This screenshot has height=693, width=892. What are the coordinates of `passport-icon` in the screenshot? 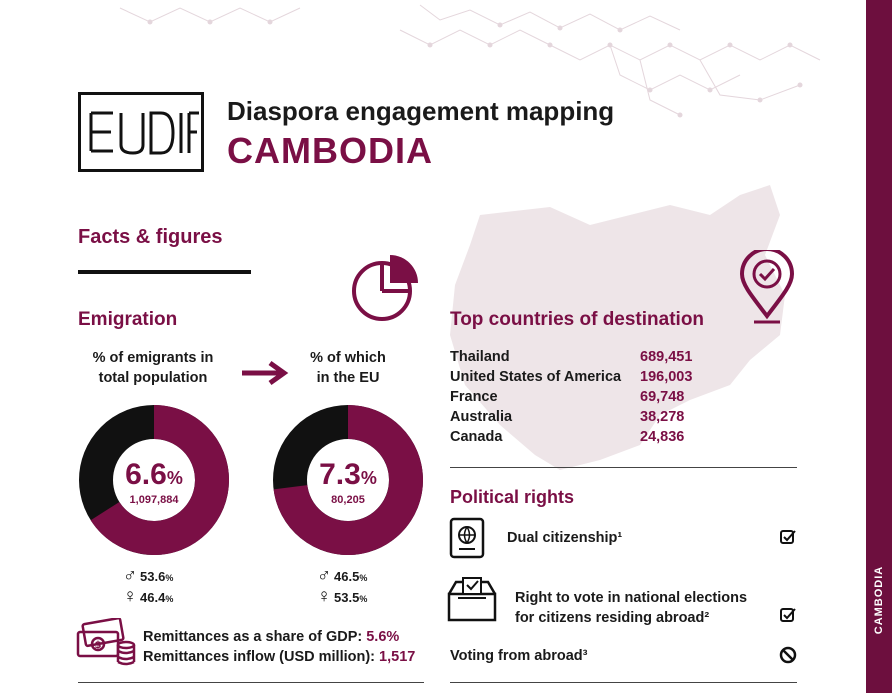 It's located at (467, 538).